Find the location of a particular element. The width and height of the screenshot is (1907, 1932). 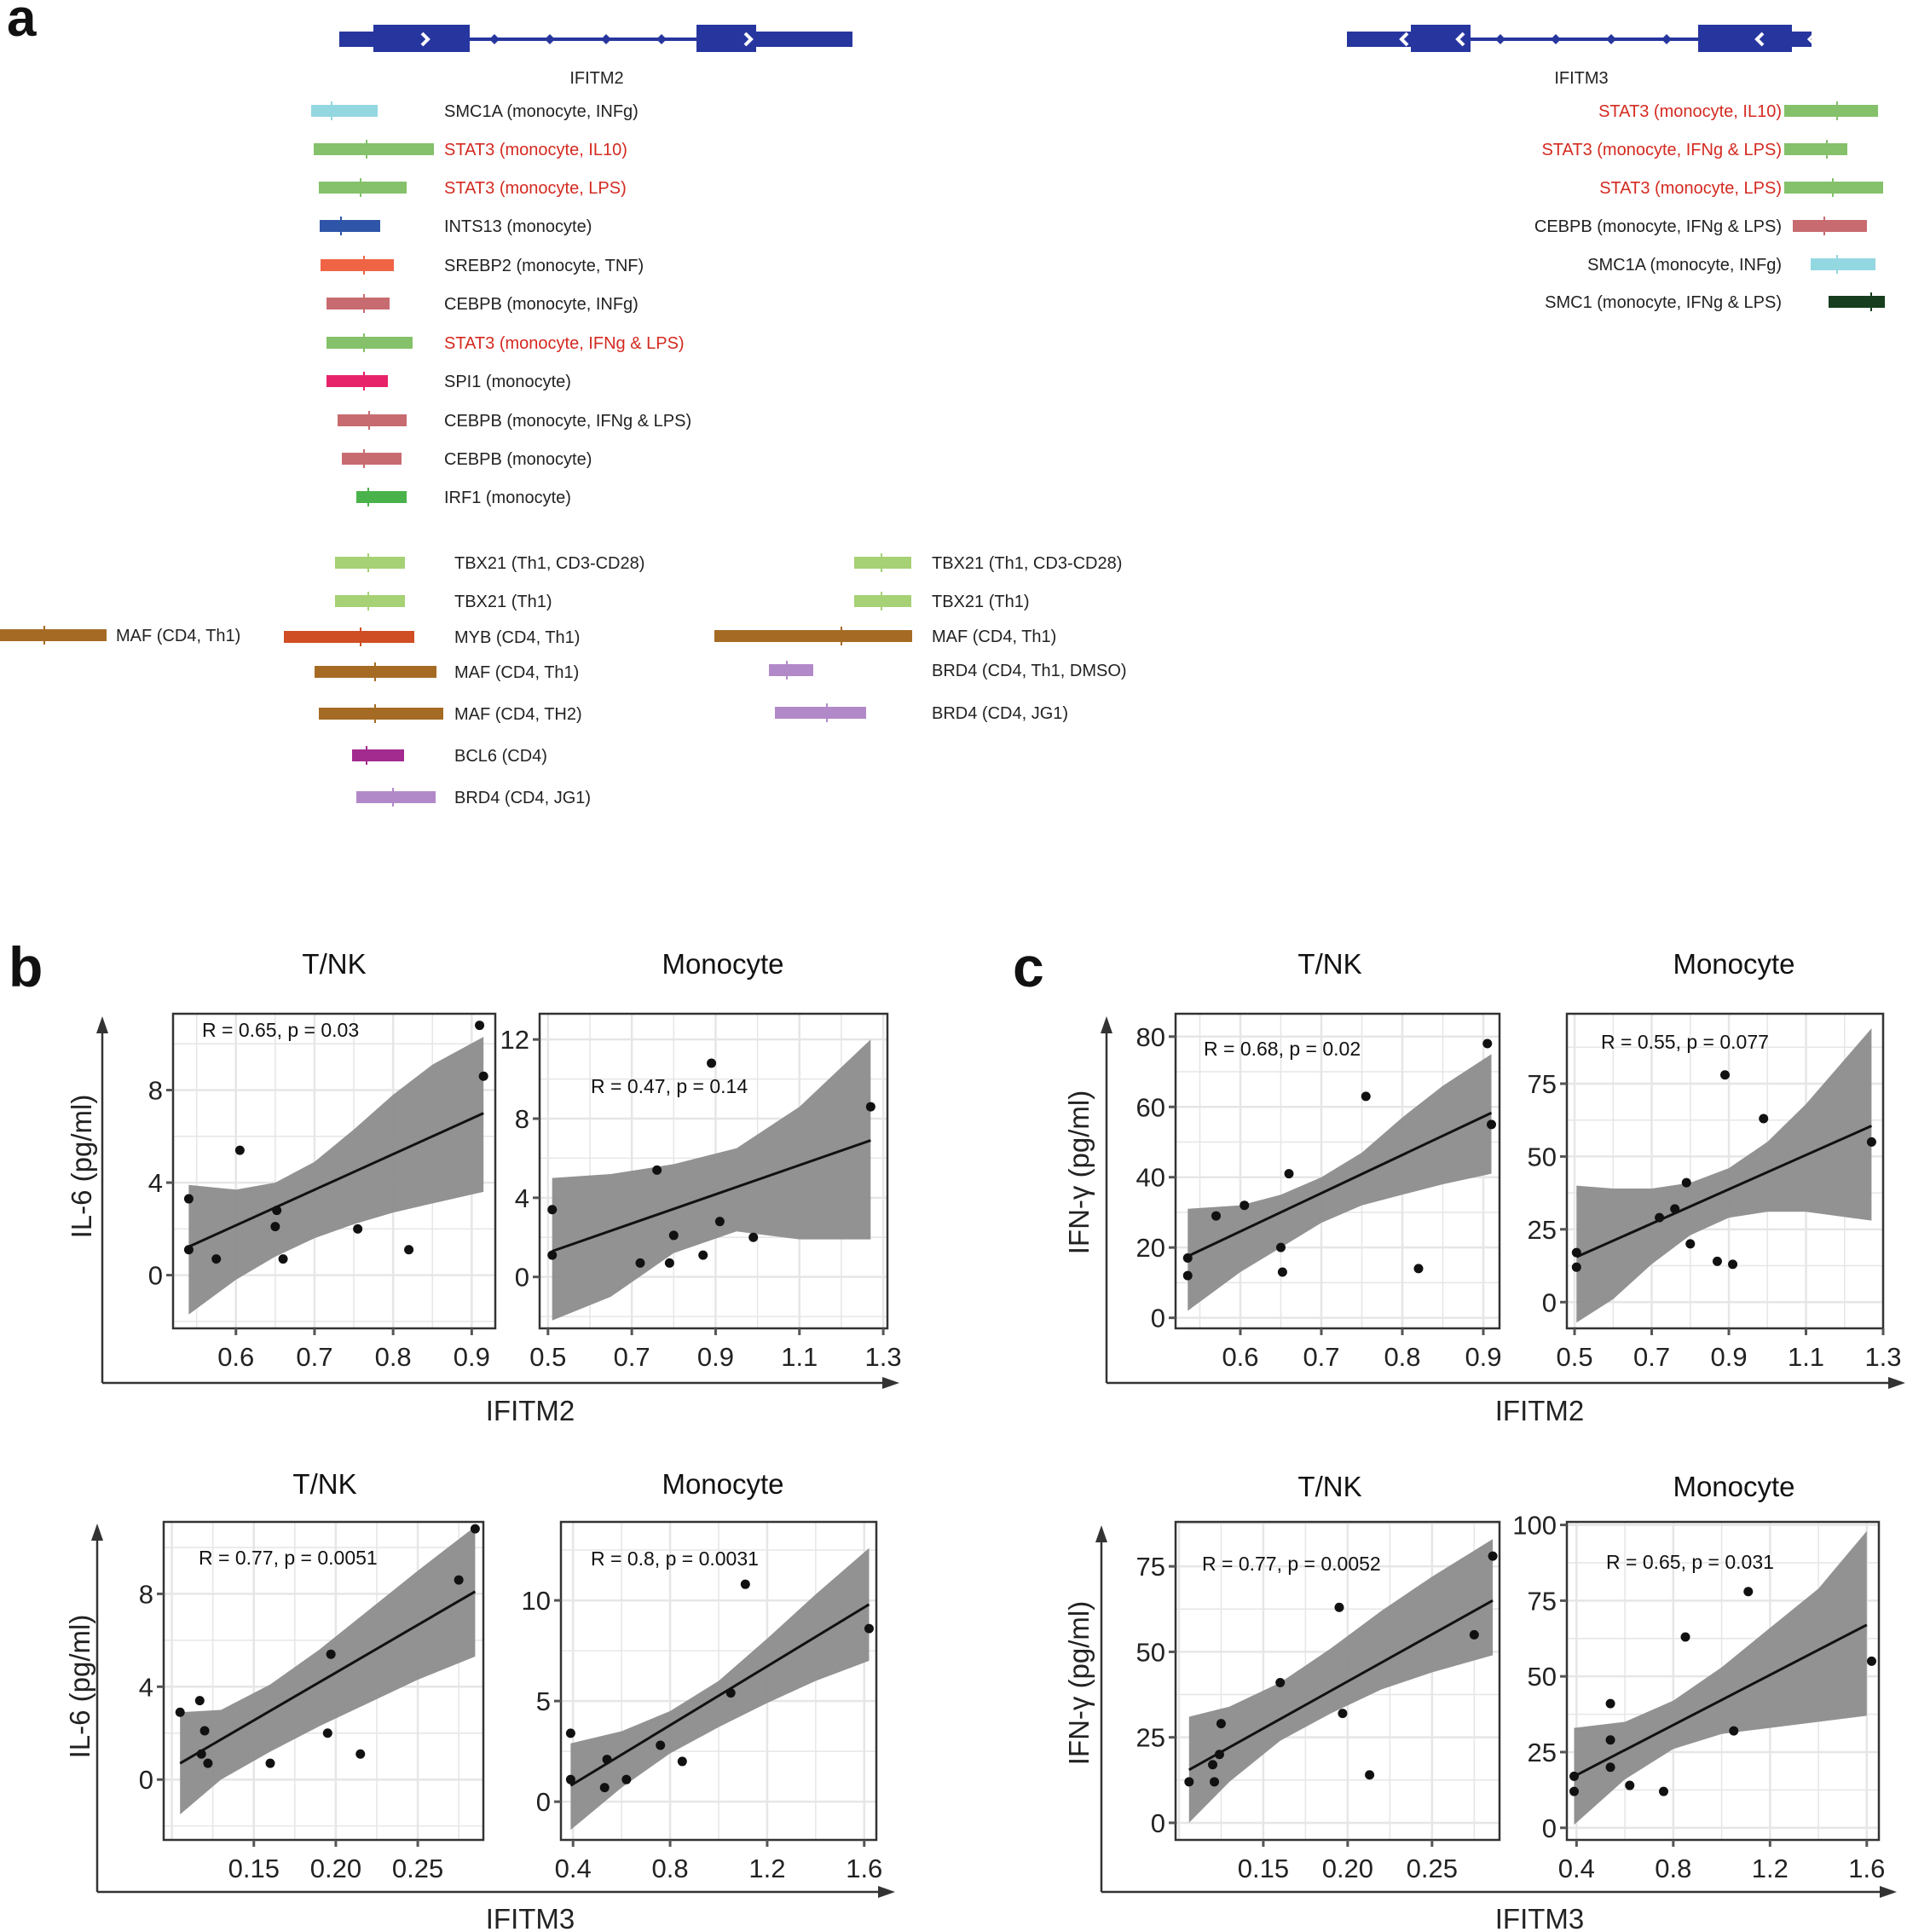

stat-annotation: R = 0.55, p = 0.077 is located at coordinates (1685, 1042).